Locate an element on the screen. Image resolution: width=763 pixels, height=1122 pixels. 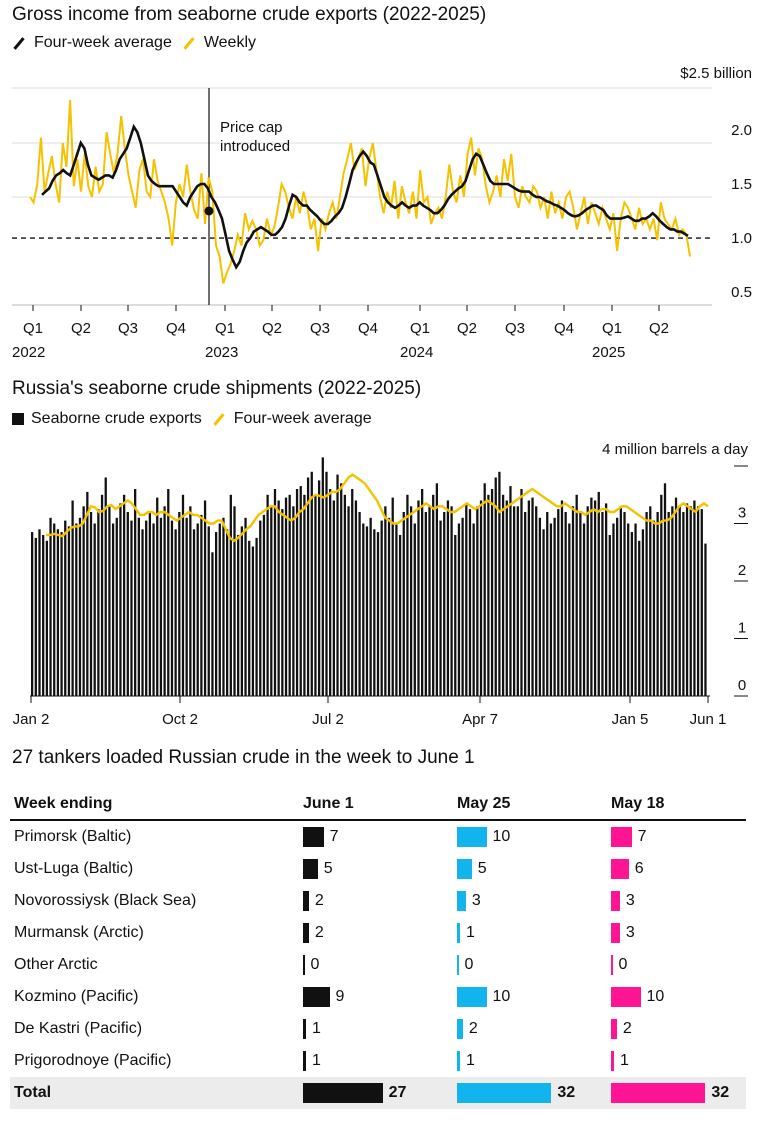
legend-seaborne-crude-exports: Seaborne crude exports is located at coordinates (107, 419).